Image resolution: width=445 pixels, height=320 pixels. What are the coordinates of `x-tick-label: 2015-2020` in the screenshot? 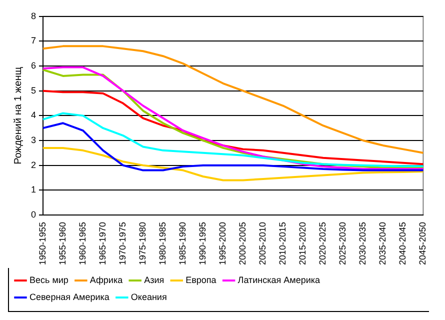 It's located at (303, 244).